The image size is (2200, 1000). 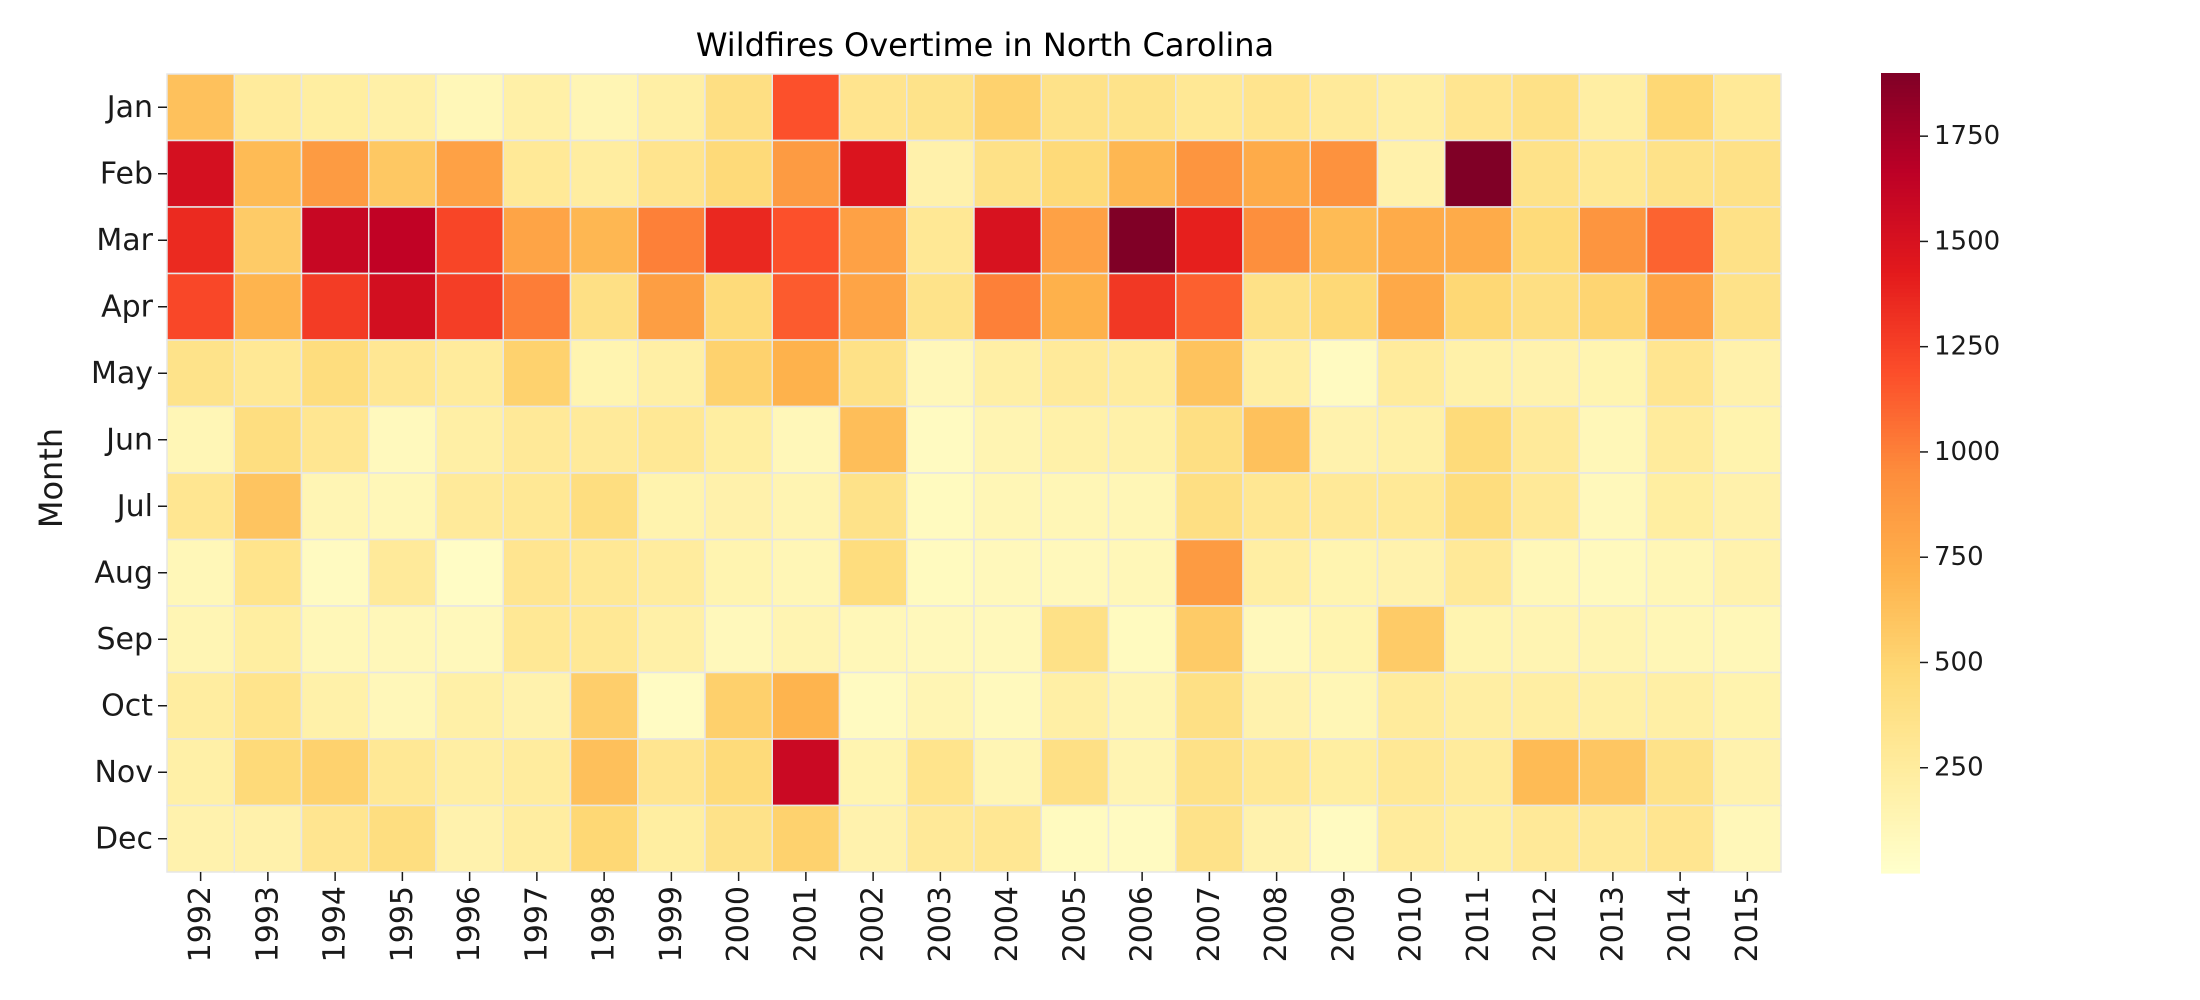 I want to click on colorbar-tick-label: 750, so click(x=1959, y=557).